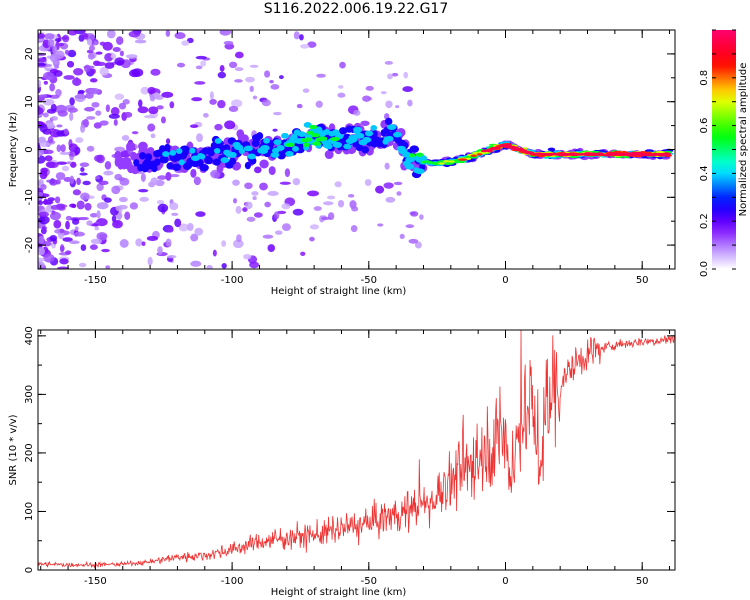  I want to click on y-axis-label: SNR (10 * v/v), so click(13, 449).